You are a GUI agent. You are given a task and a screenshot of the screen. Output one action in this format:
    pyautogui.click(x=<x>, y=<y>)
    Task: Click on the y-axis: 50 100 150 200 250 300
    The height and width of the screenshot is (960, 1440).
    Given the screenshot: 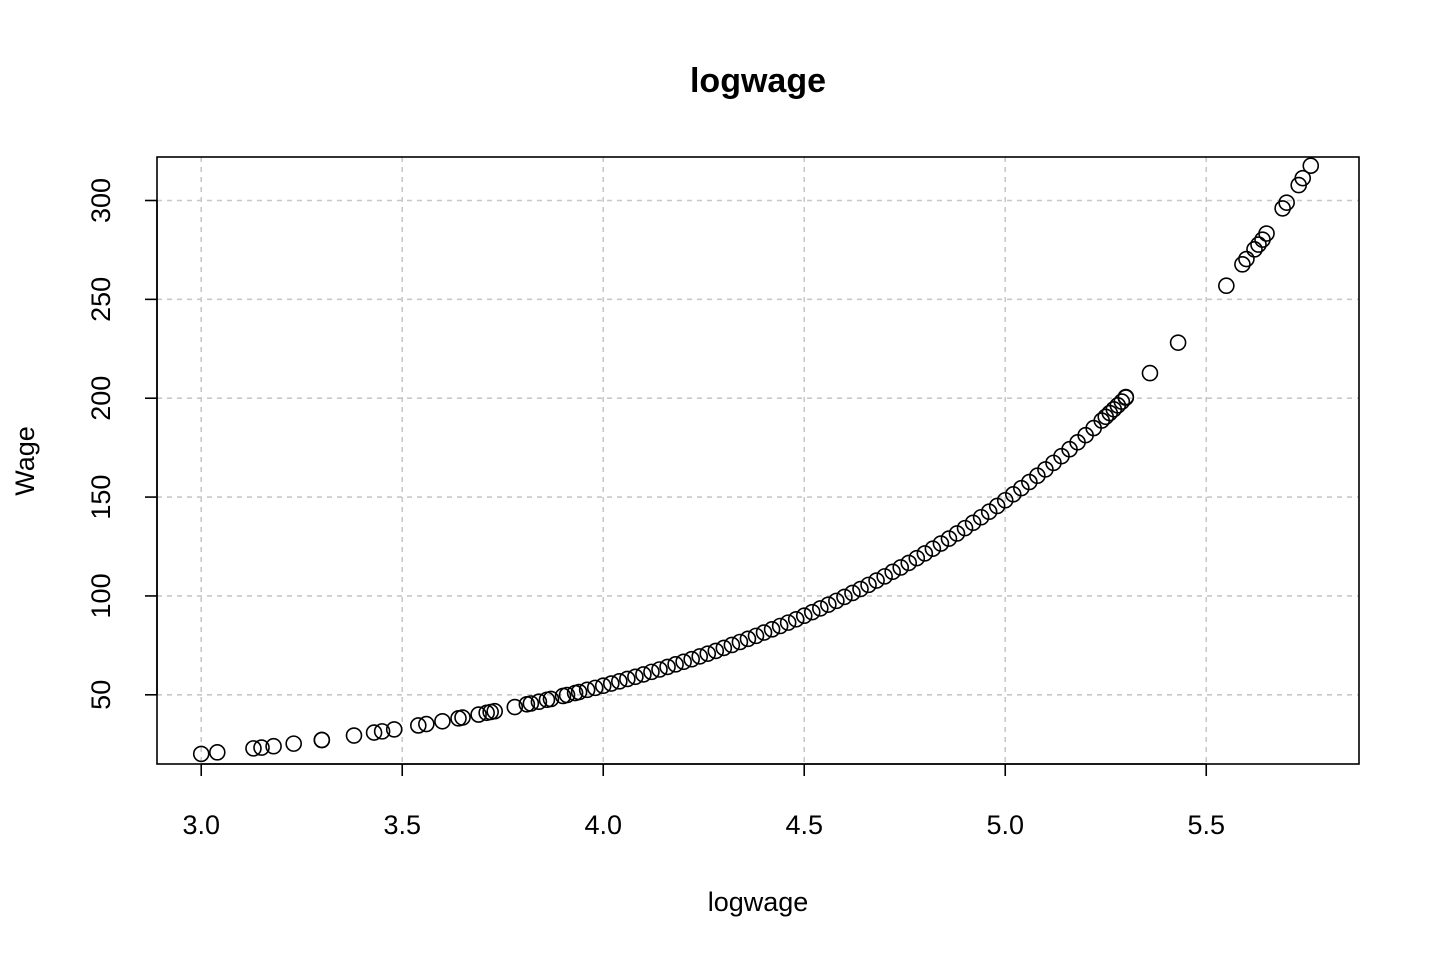 What is the action you would take?
    pyautogui.click(x=122, y=444)
    